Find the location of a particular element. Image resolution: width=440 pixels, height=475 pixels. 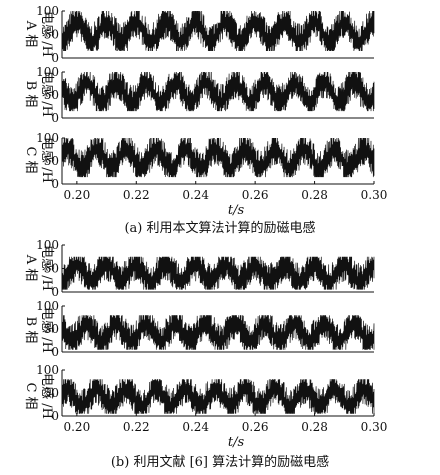

ylabel-a-C-line2: 电感 /H is located at coordinates (47, 160).